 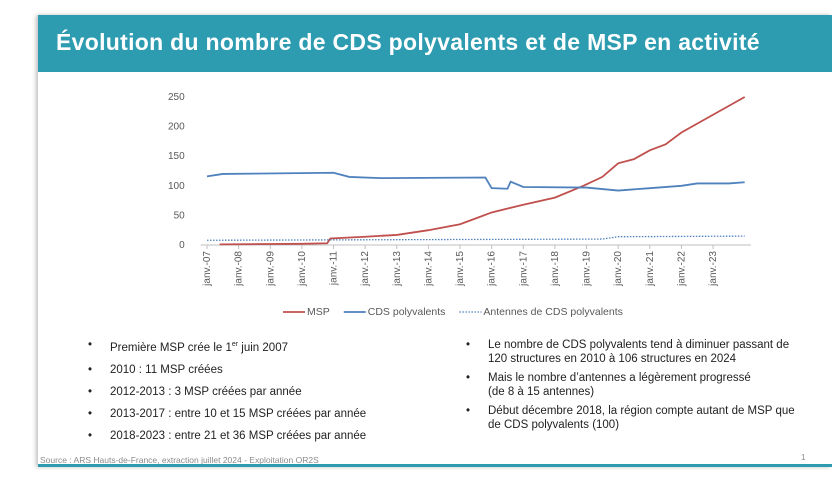 I want to click on legend-label: MSP, so click(x=318, y=312).